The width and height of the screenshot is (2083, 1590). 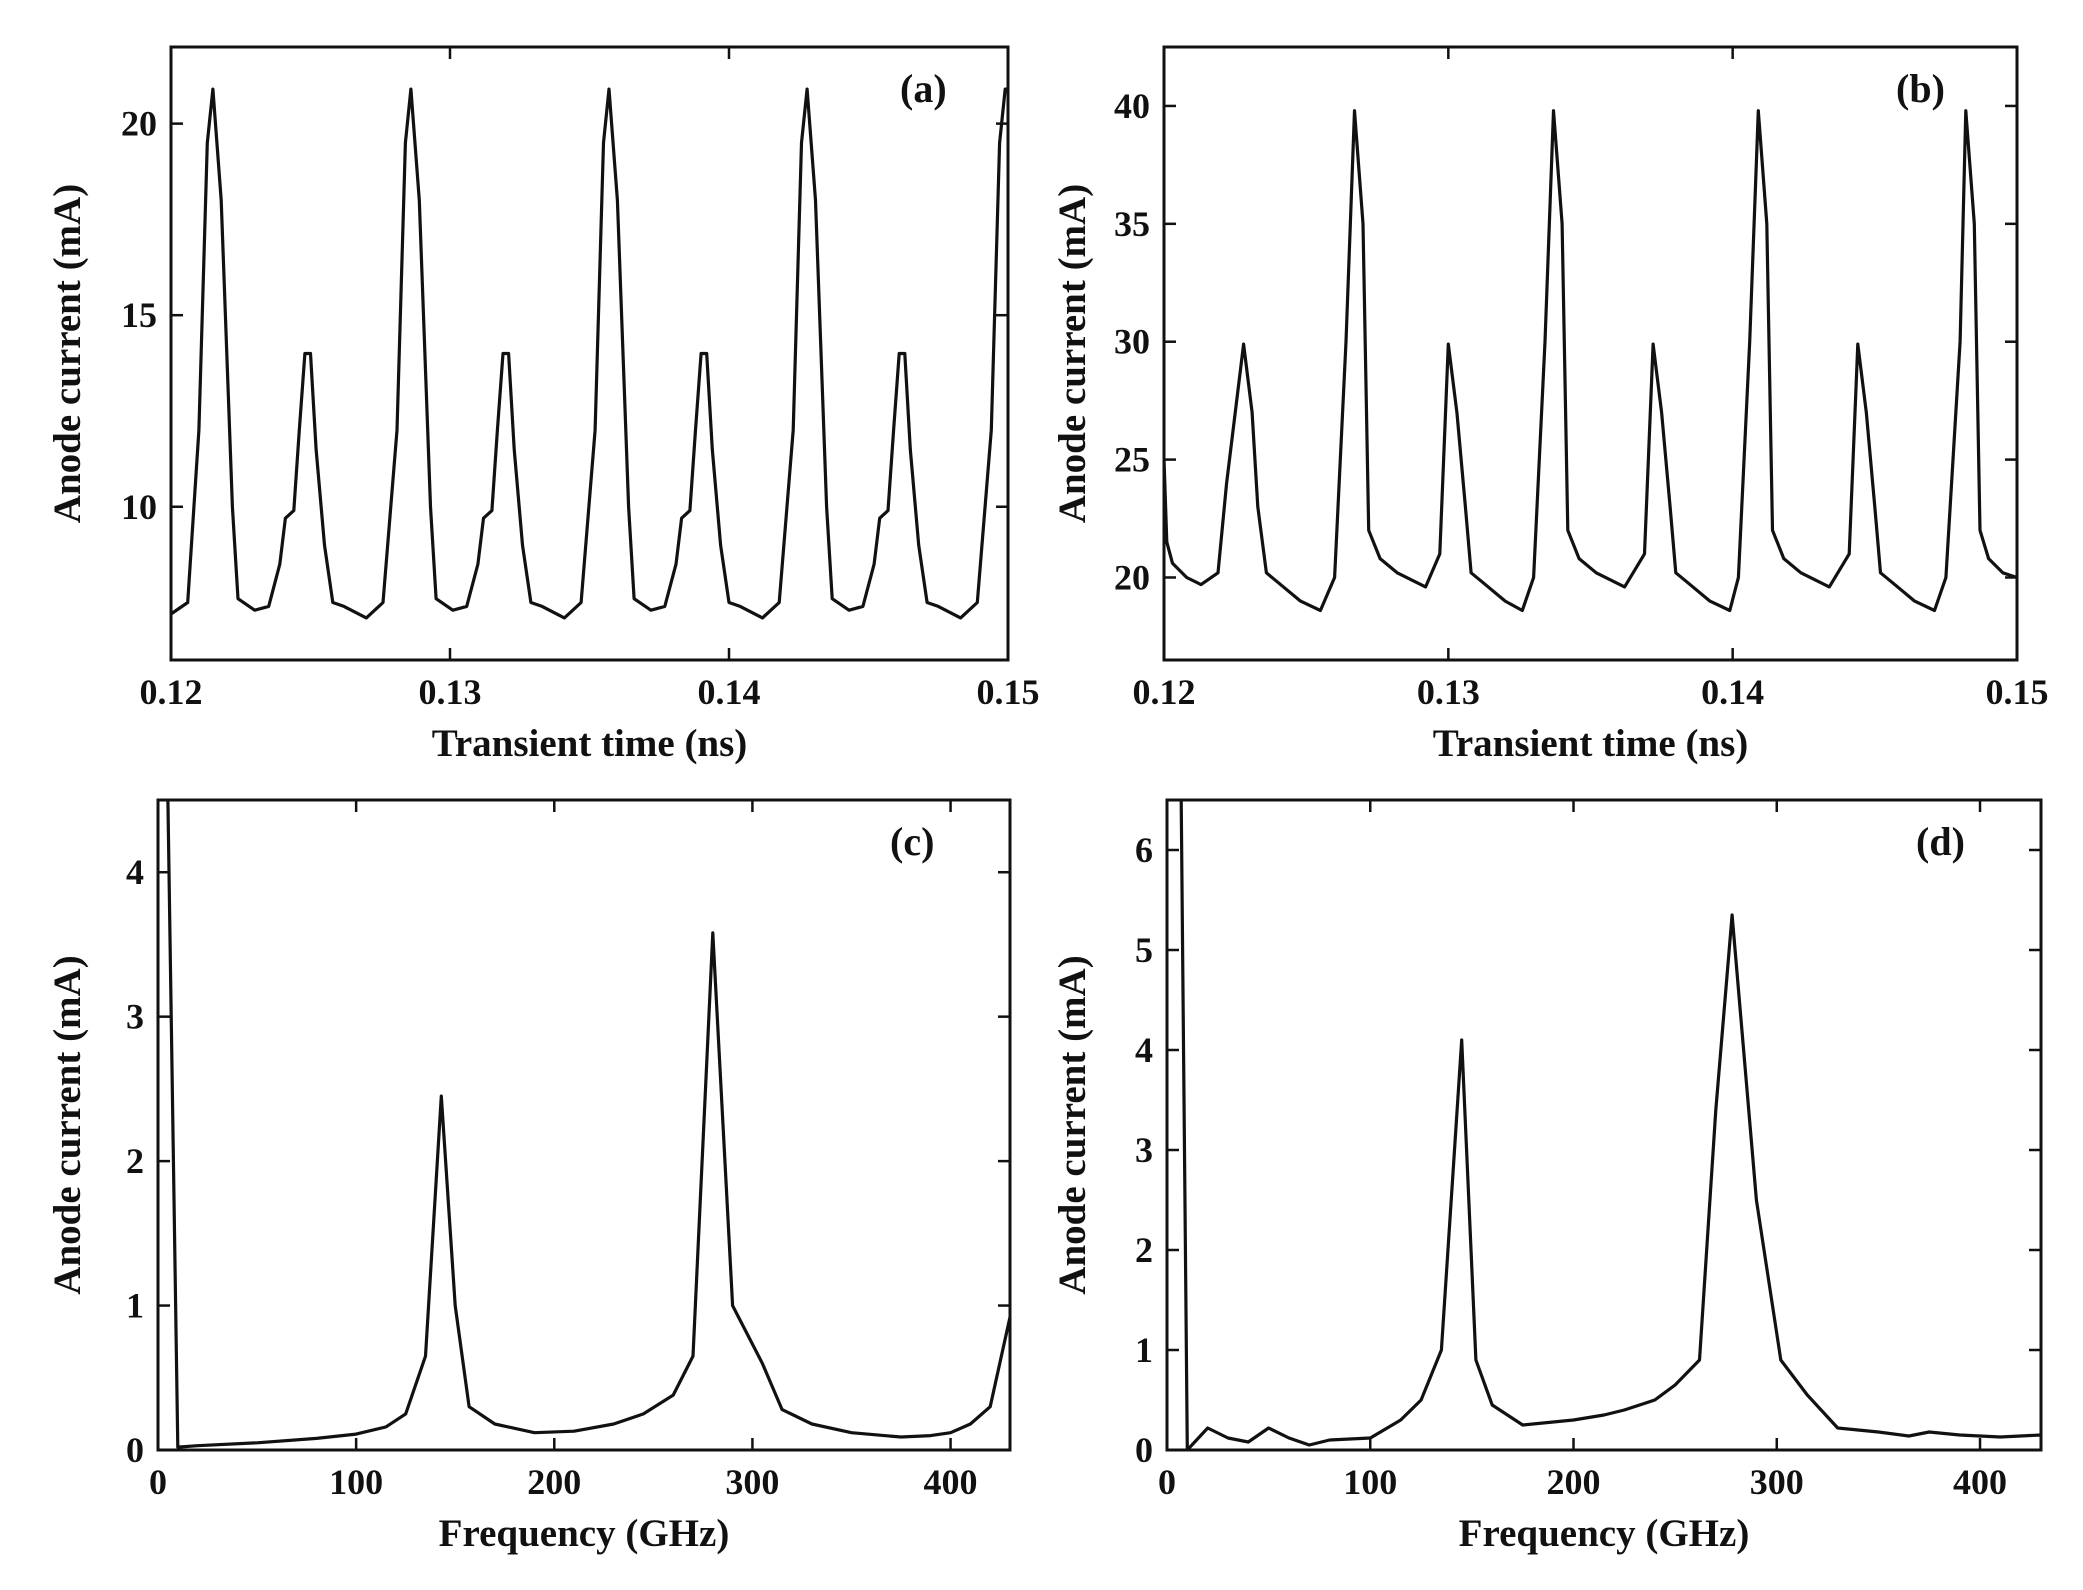 I want to click on y-tick-label-c: 1, so click(x=135, y=1306).